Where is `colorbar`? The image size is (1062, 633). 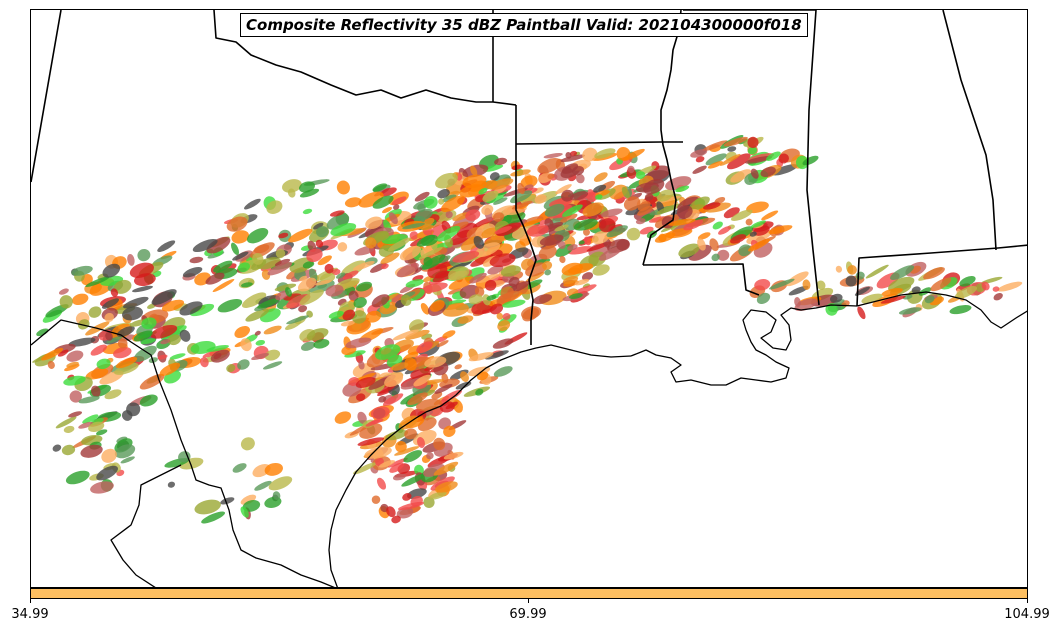
colorbar is located at coordinates (529, 593).